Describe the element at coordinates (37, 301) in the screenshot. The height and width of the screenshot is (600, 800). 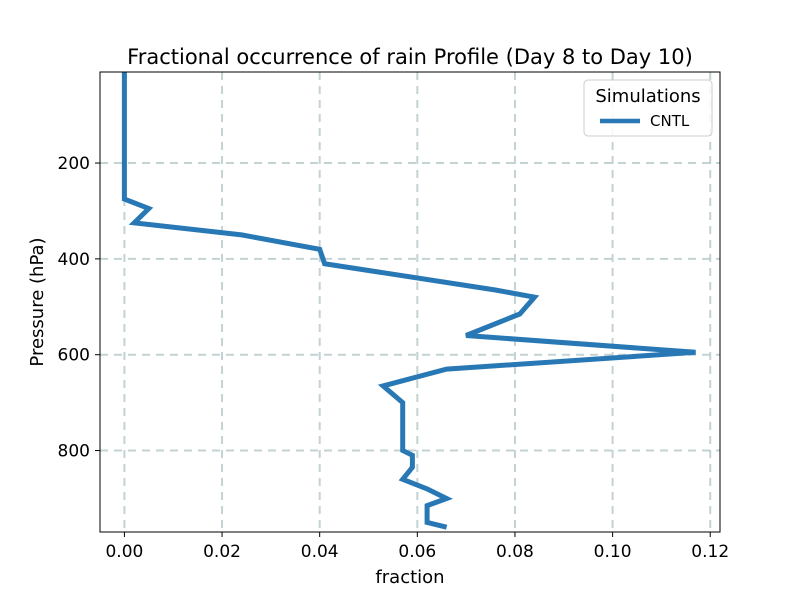
I see `y-axis-label: Pressure (hPa)` at that location.